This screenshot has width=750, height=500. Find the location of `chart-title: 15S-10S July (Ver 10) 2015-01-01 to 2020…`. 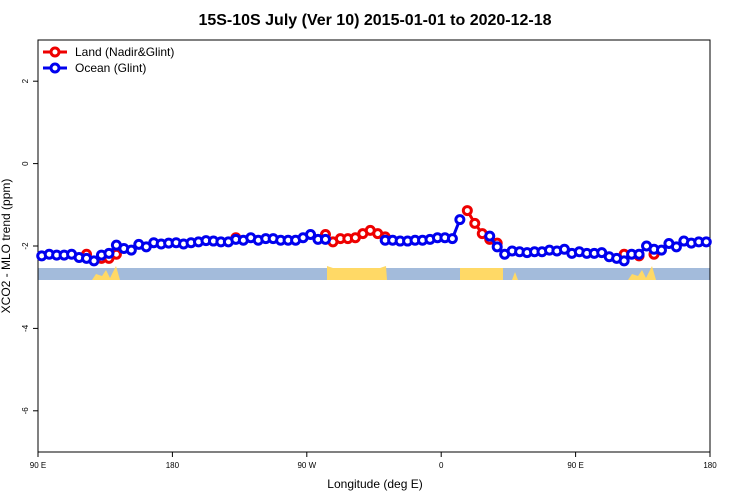

chart-title: 15S-10S July (Ver 10) 2015-01-01 to 2020… is located at coordinates (374, 20).